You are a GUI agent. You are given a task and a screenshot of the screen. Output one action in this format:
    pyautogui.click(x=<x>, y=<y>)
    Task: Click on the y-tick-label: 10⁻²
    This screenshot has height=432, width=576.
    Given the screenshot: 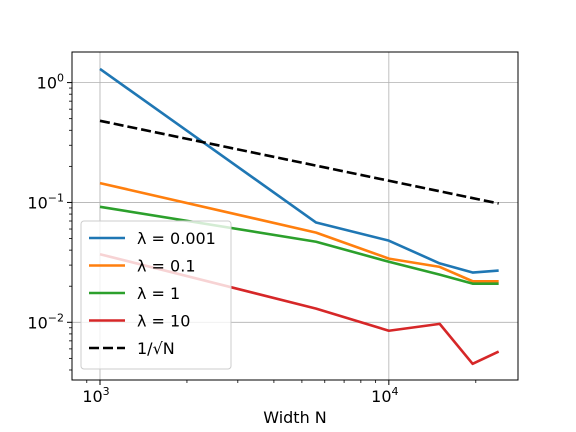 What is the action you would take?
    pyautogui.click(x=45, y=321)
    